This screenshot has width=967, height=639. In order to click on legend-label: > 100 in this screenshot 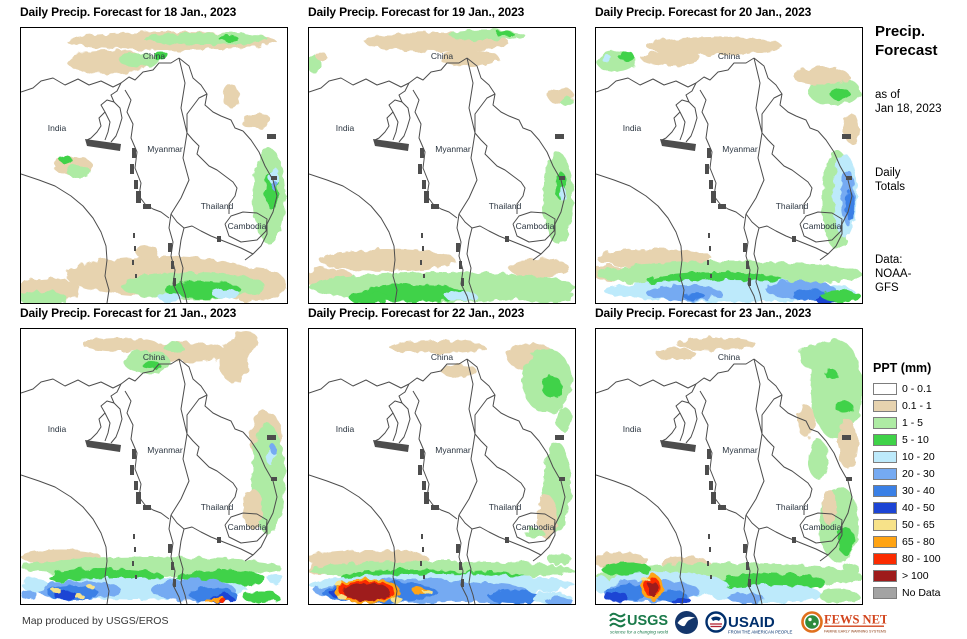, I will do `click(915, 575)`.